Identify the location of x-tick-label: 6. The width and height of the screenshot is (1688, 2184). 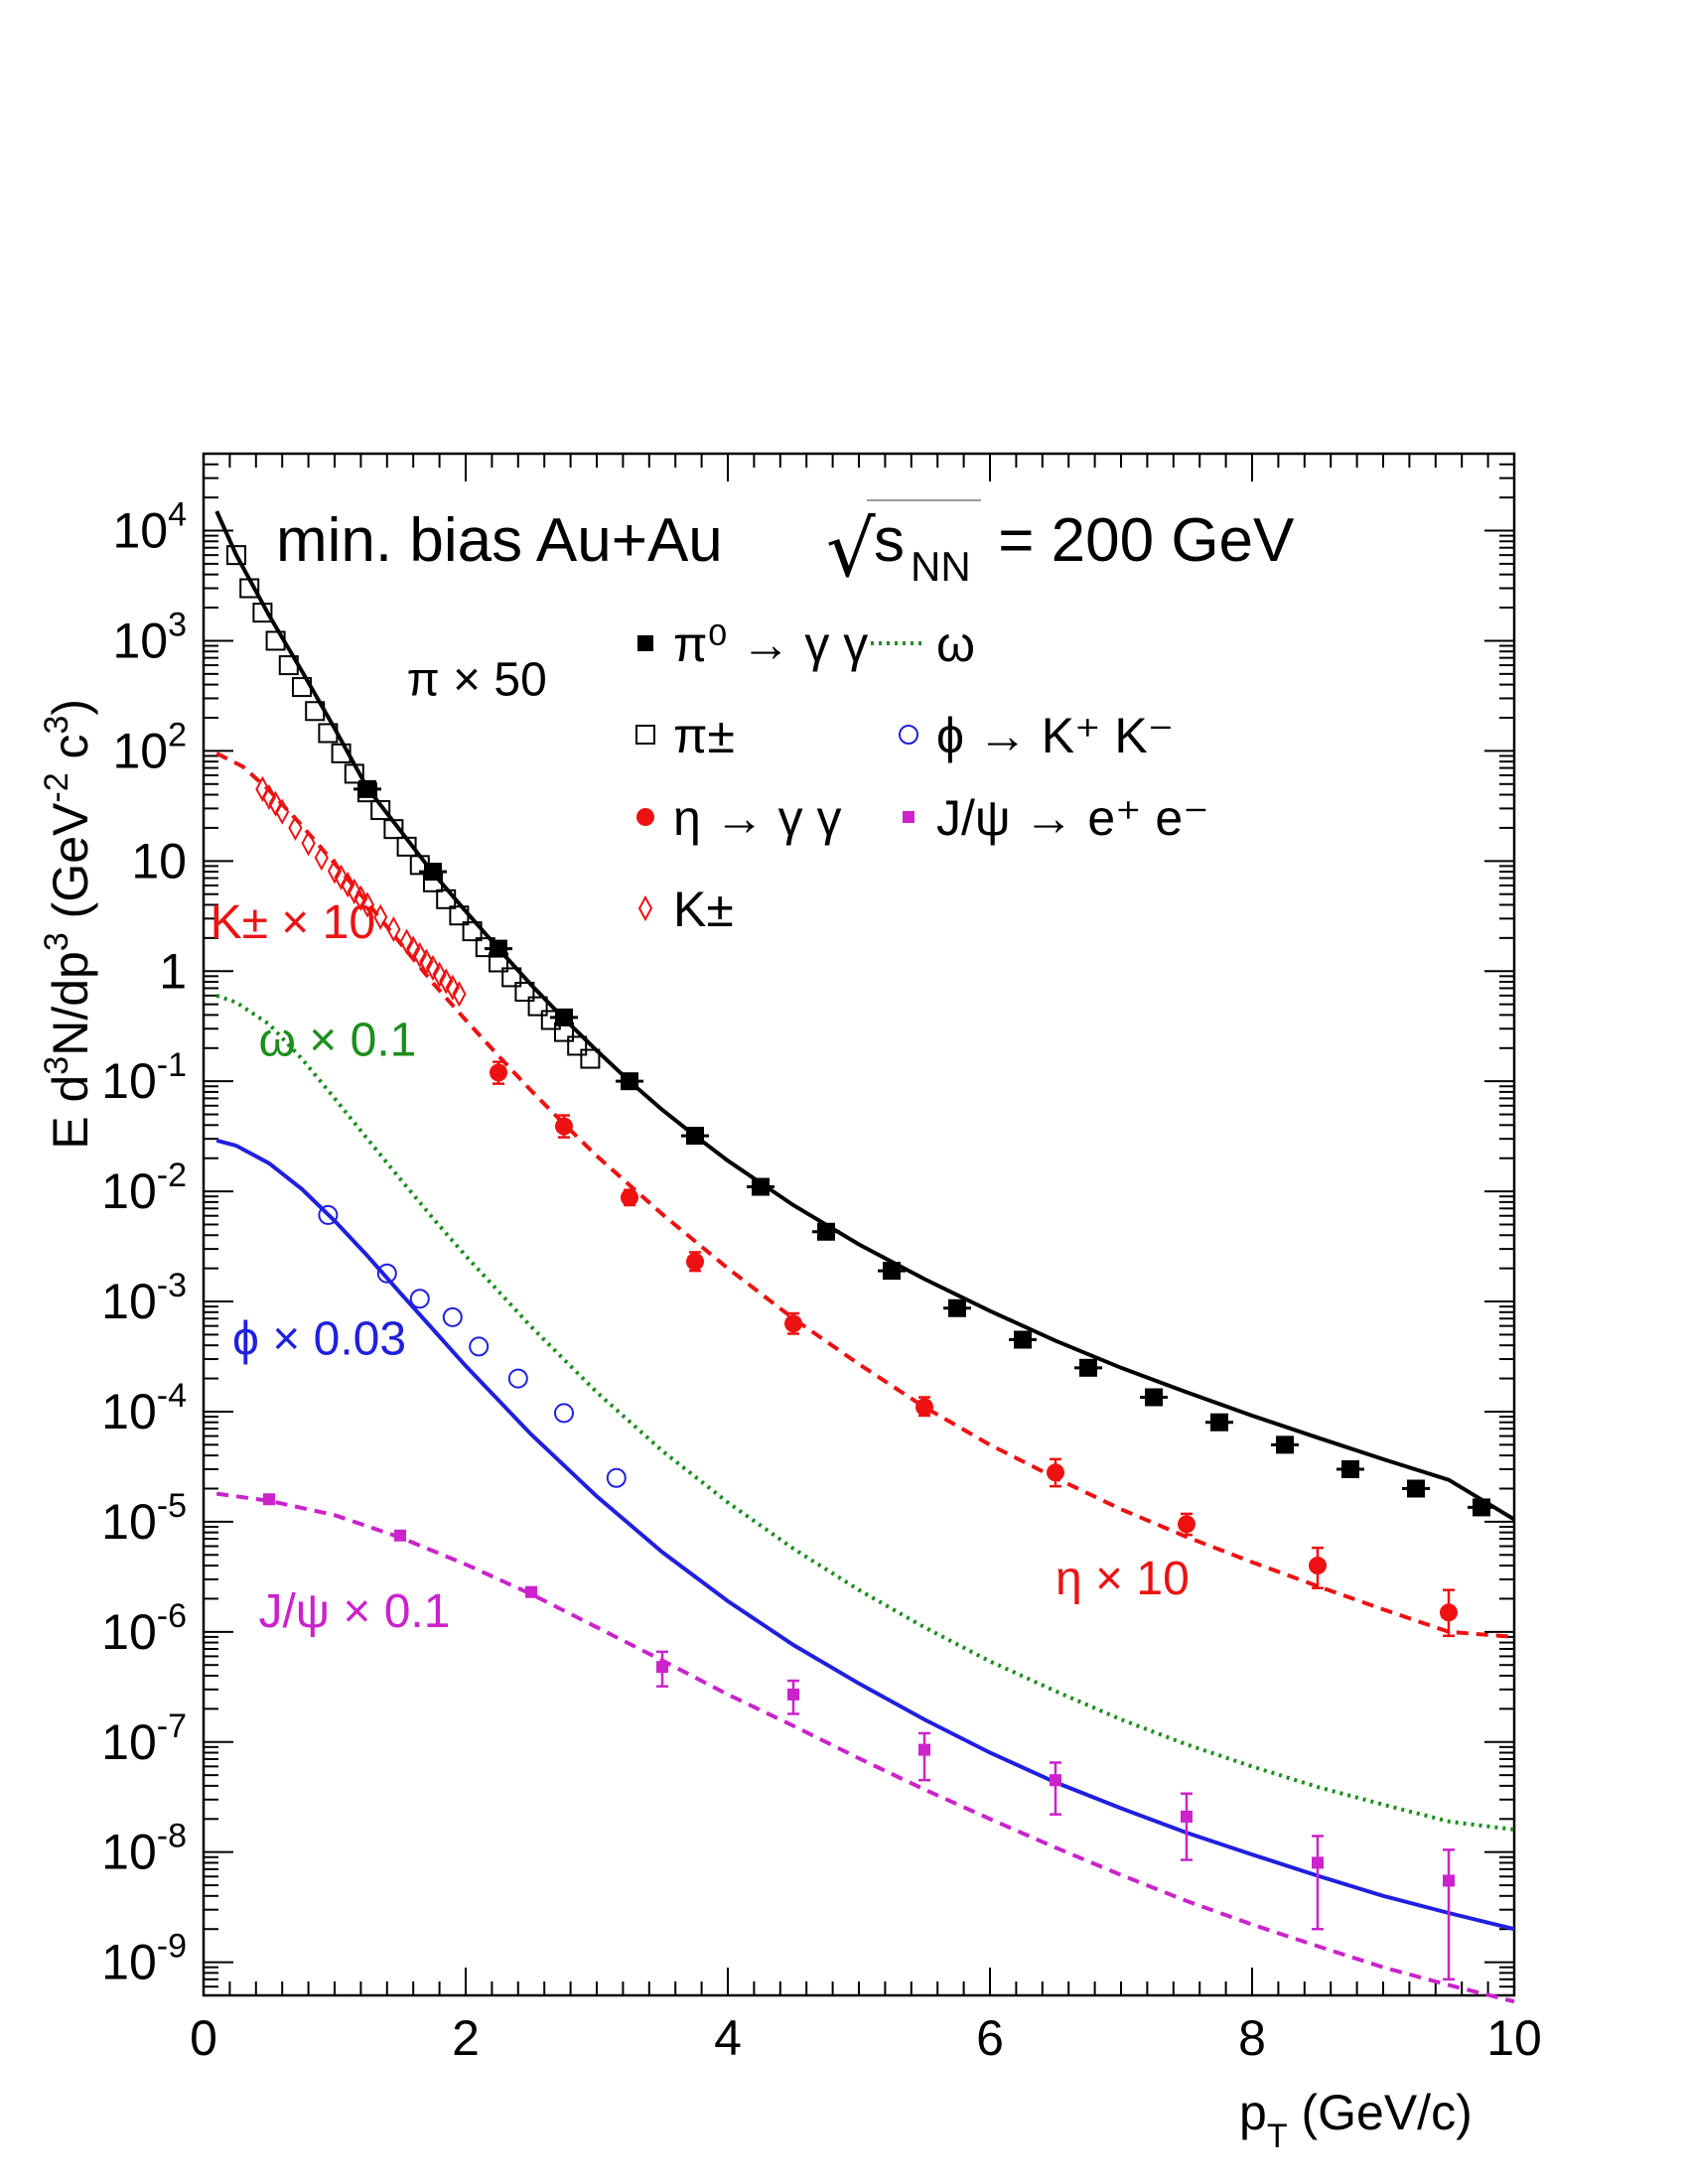
(990, 2038).